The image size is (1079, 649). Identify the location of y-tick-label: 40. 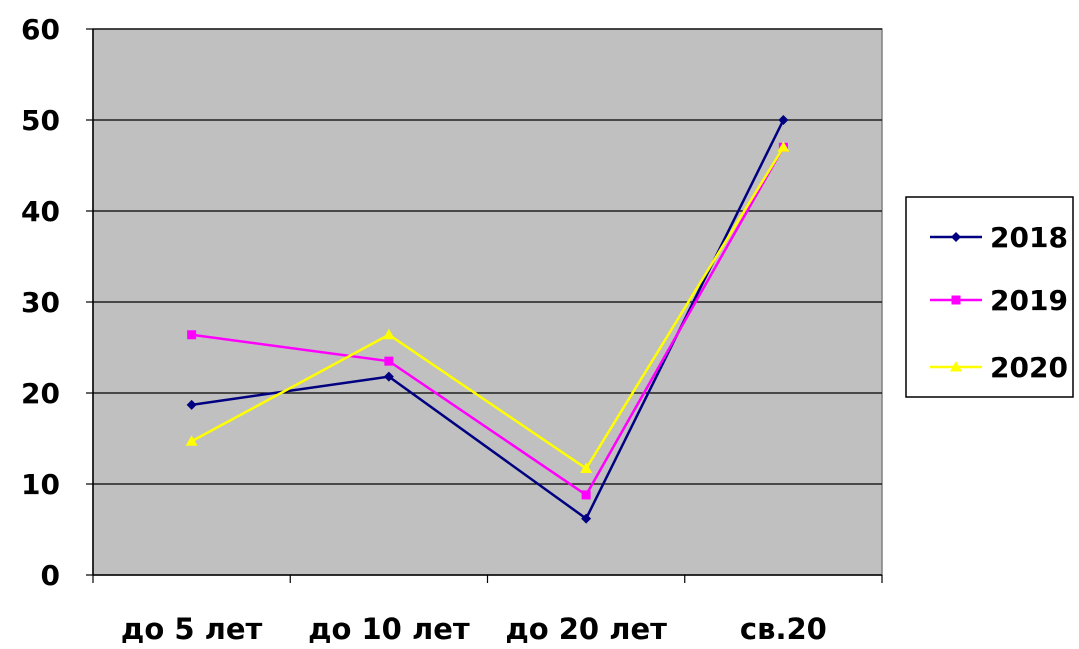
(40, 211).